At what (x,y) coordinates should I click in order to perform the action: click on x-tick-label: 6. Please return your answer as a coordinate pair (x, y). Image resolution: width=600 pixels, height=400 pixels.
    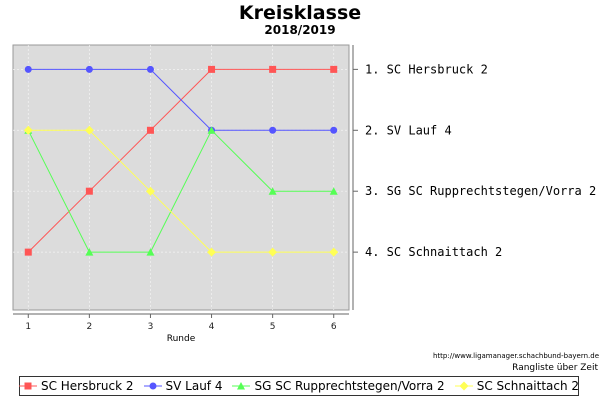
    Looking at the image, I should click on (334, 327).